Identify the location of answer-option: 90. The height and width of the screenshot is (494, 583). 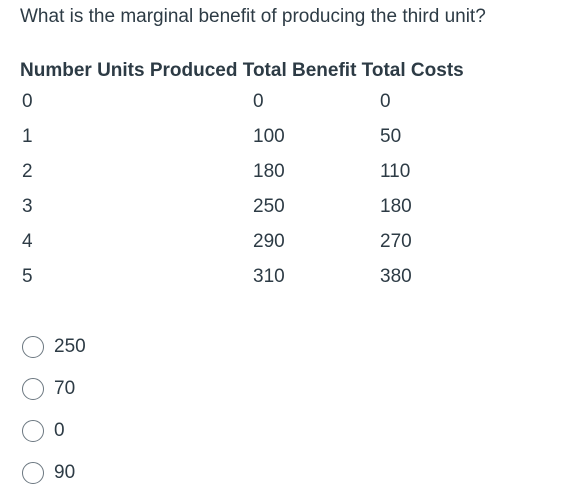
(54, 473).